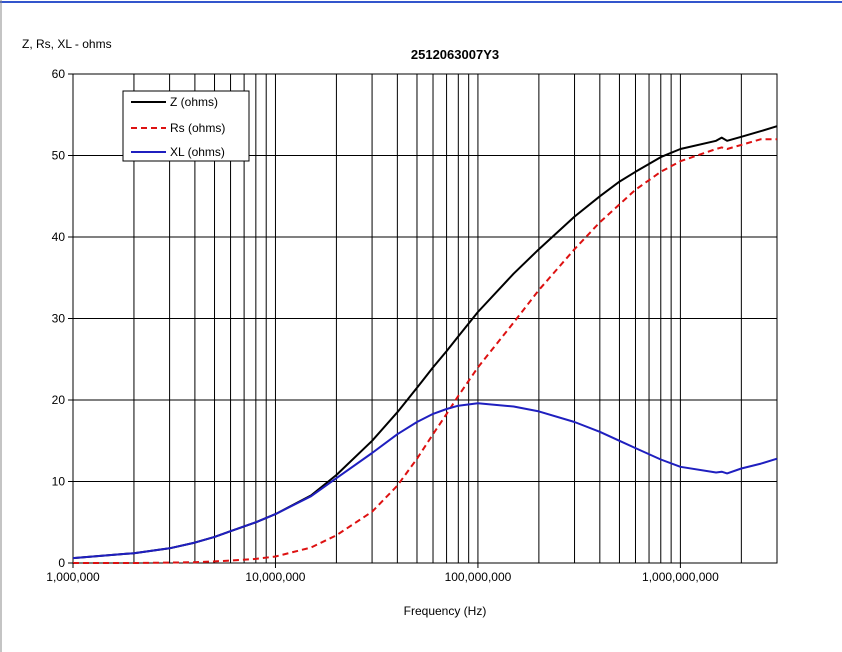  I want to click on x-tick-label: 1,000,000,000, so click(680, 577).